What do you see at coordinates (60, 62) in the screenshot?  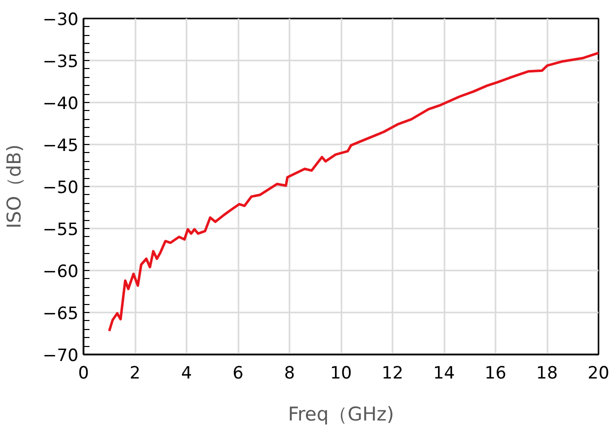 I see `y-tick-label: −35` at bounding box center [60, 62].